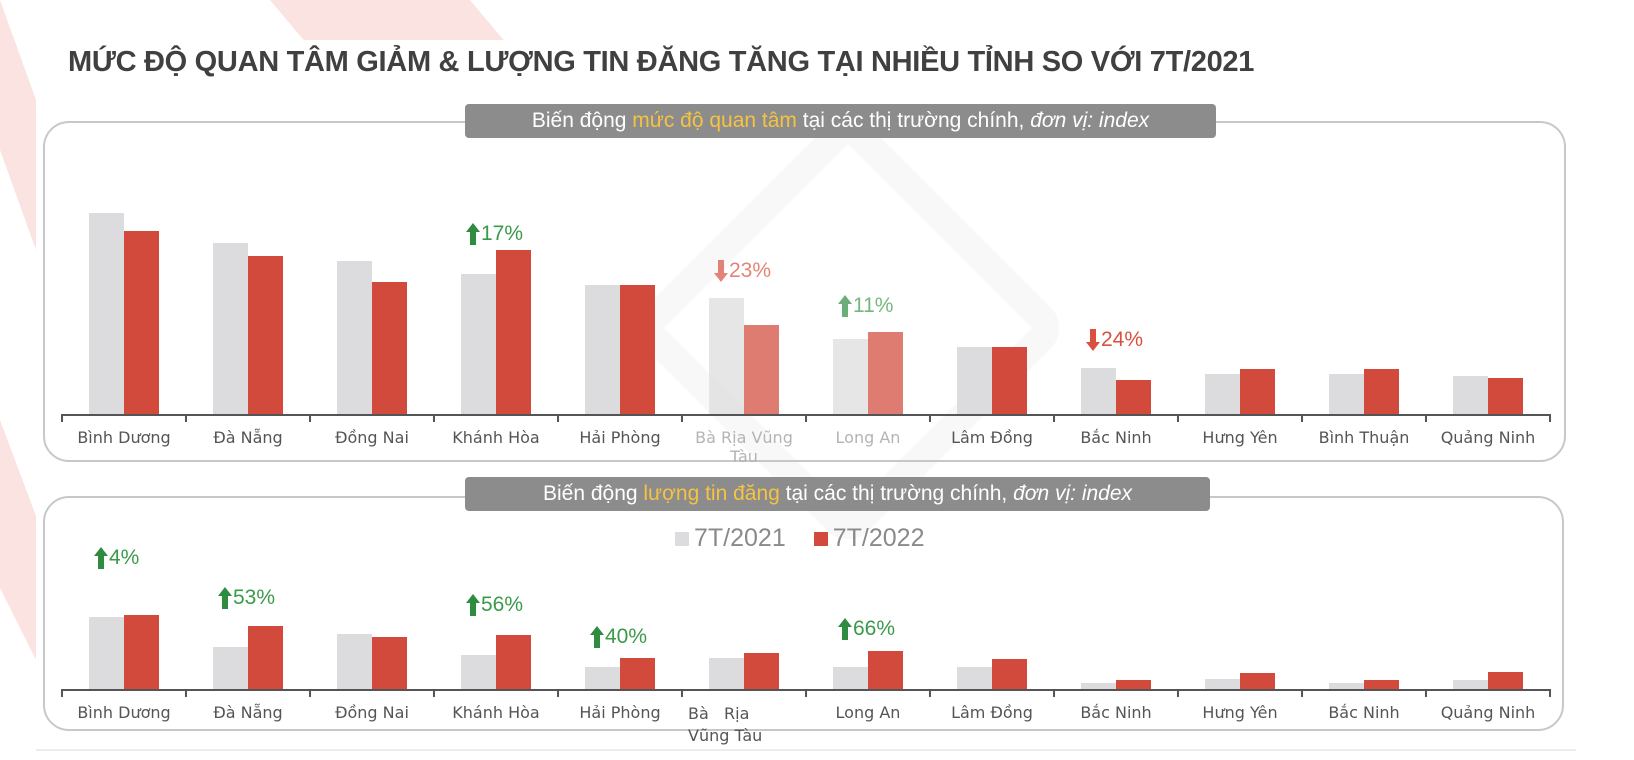 Image resolution: width=1634 pixels, height=760 pixels. What do you see at coordinates (626, 636) in the screenshot?
I see `change-percent: 40%` at bounding box center [626, 636].